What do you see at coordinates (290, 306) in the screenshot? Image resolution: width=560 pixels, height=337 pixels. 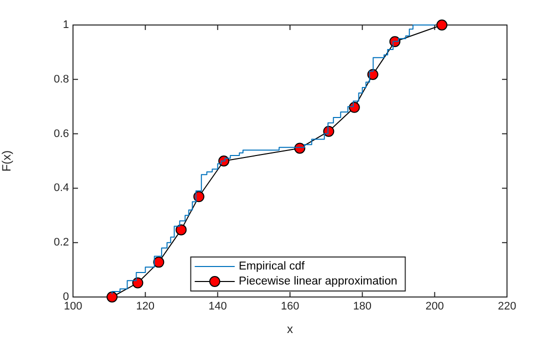 I see `x-tick-label: 160` at bounding box center [290, 306].